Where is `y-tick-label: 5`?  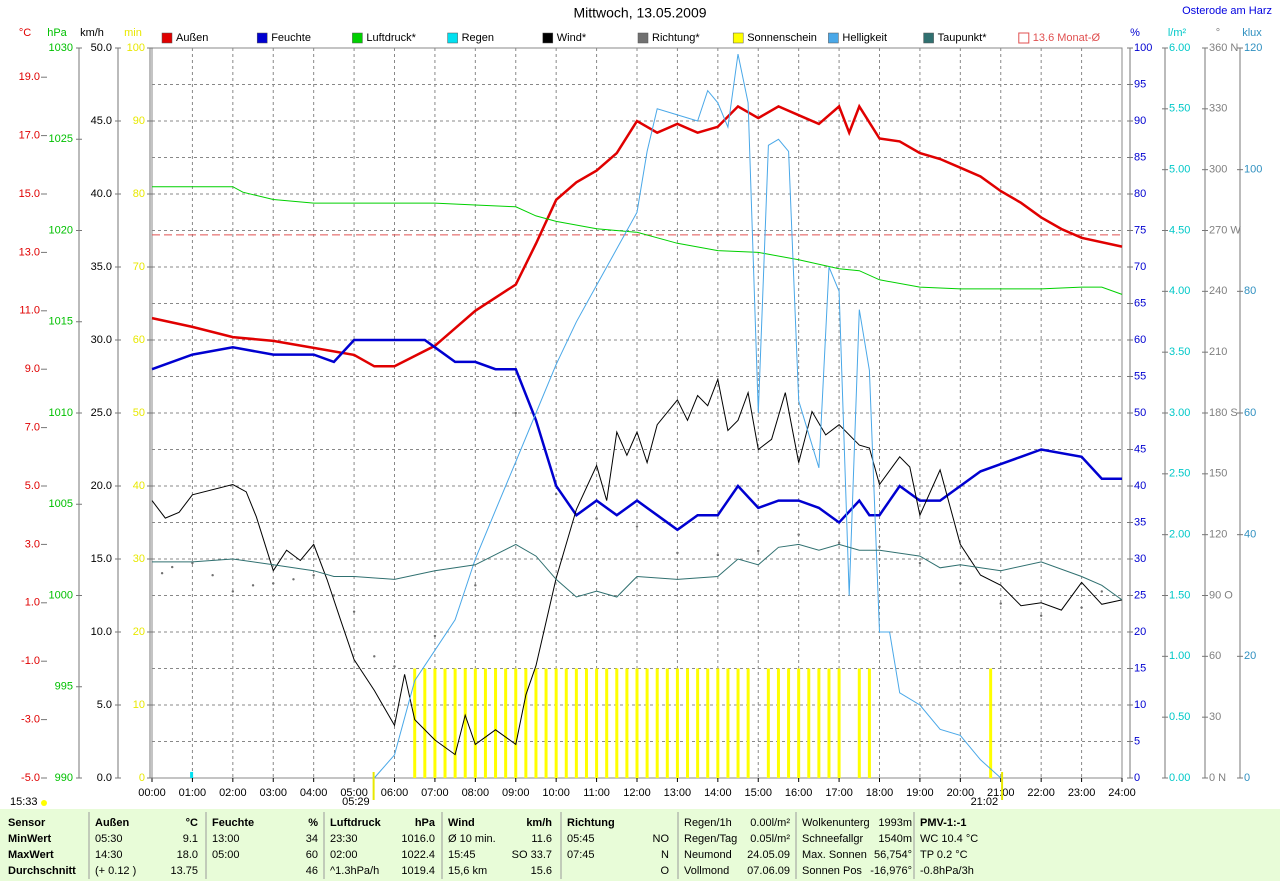 y-tick-label: 5 is located at coordinates (1137, 741).